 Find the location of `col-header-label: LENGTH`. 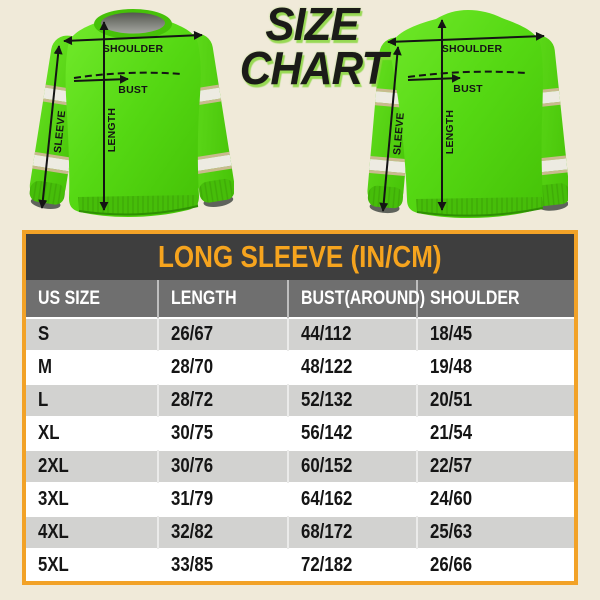

col-header-label: LENGTH is located at coordinates (203, 298).